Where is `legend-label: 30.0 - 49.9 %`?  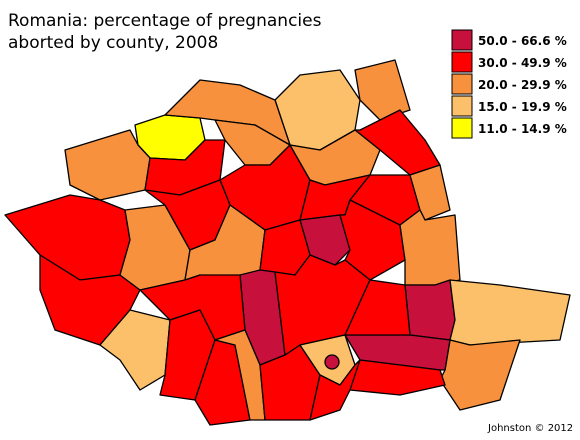
legend-label: 30.0 - 49.9 % is located at coordinates (522, 63).